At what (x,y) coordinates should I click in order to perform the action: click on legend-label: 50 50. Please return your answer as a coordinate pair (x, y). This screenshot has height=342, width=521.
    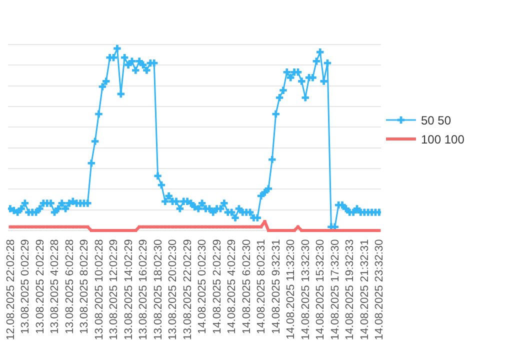
    Looking at the image, I should click on (436, 121).